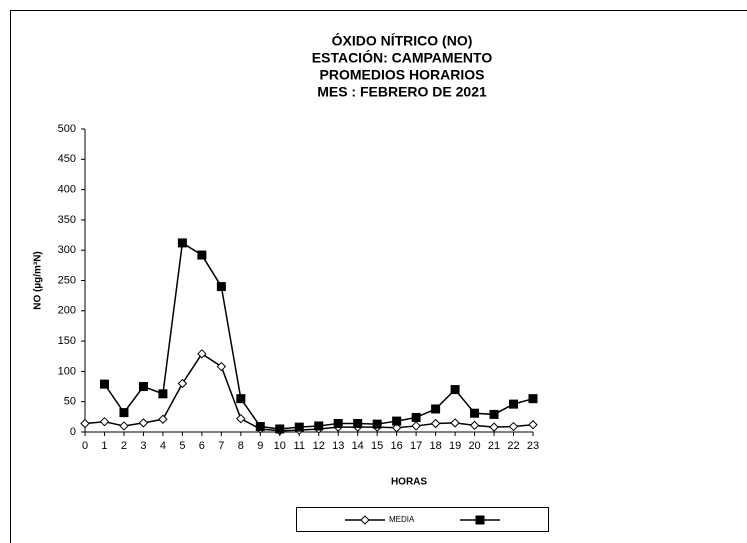 This screenshot has height=543, width=747. What do you see at coordinates (455, 446) in the screenshot?
I see `x-tick-label: 19` at bounding box center [455, 446].